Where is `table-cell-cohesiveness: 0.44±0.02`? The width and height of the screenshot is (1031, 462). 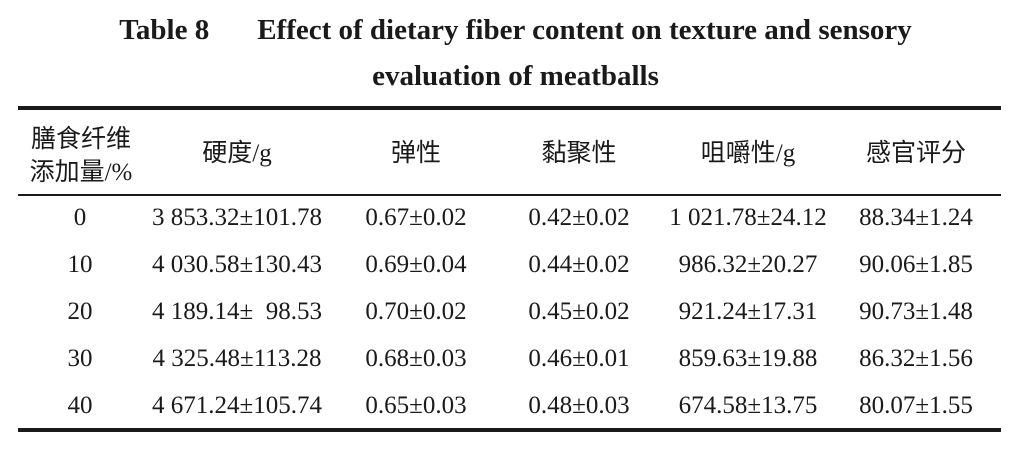
table-cell-cohesiveness: 0.44±0.02 is located at coordinates (579, 264).